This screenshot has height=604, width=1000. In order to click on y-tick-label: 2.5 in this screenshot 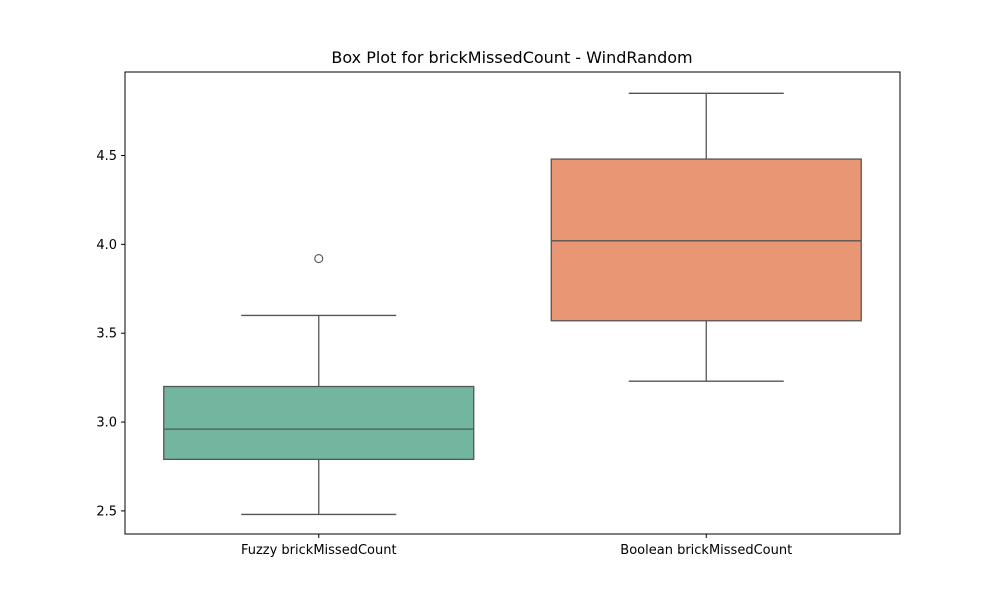, I will do `click(106, 511)`.